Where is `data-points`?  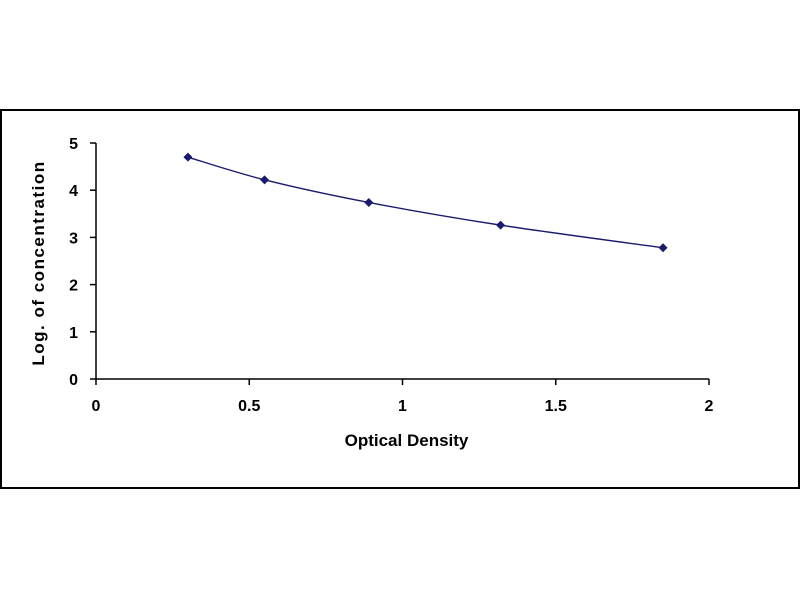
data-points is located at coordinates (425, 202).